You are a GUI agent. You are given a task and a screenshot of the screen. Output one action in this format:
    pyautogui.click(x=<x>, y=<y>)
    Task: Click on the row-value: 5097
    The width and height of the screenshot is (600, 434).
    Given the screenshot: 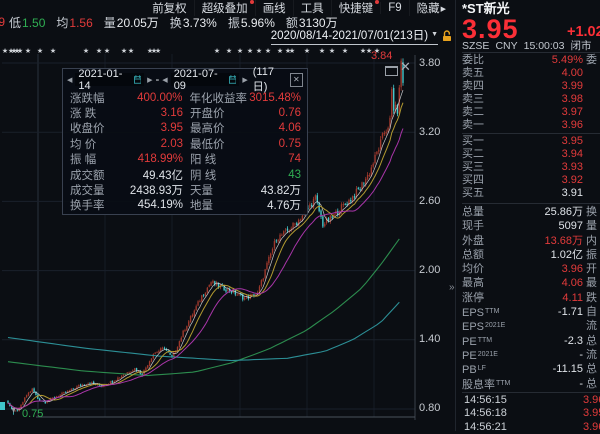 What is the action you would take?
    pyautogui.click(x=570, y=226)
    